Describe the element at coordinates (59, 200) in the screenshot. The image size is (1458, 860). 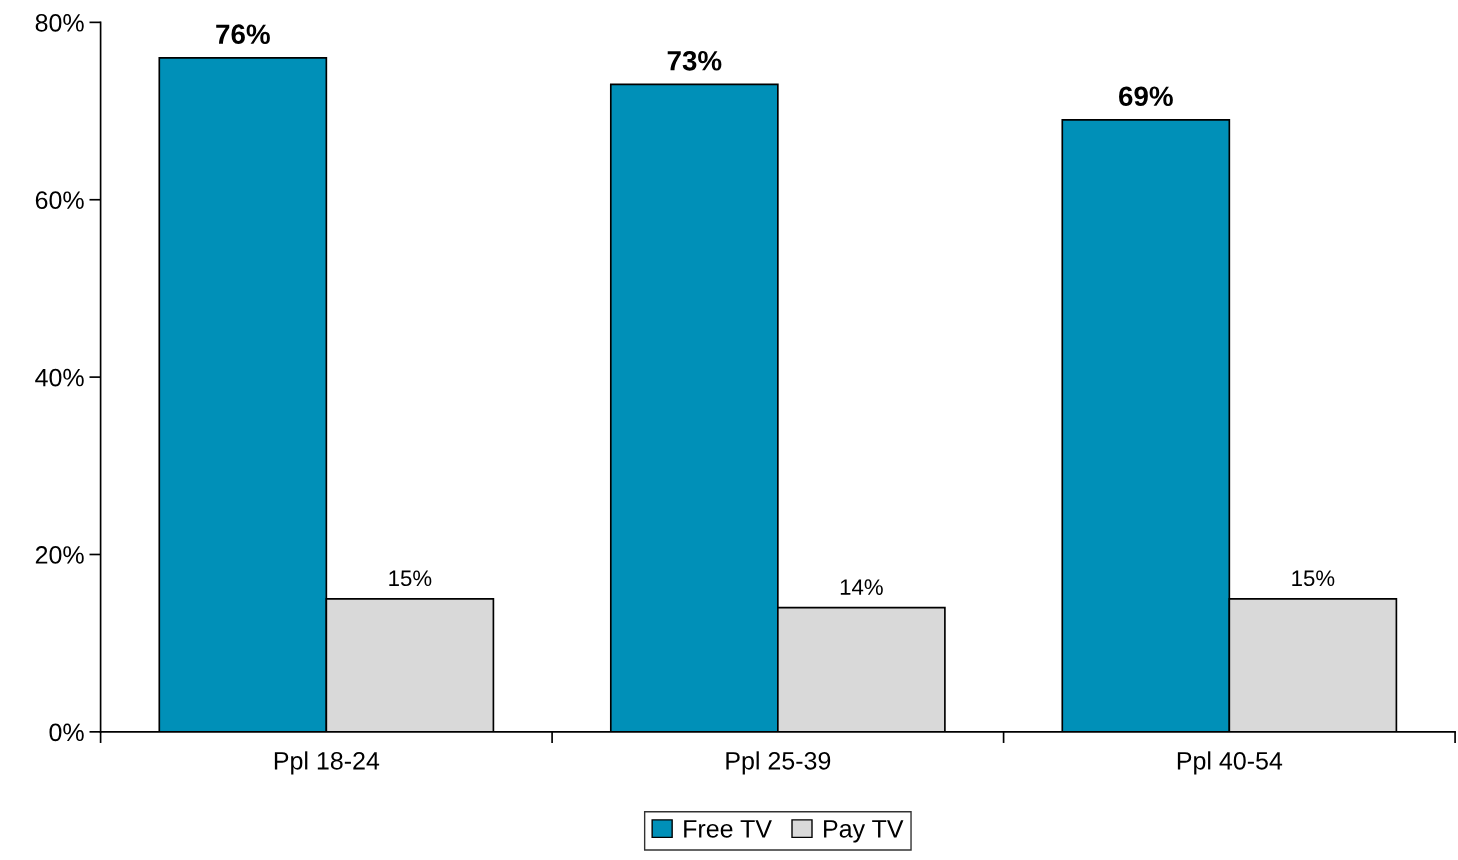
I see `y-tick-label: 60%` at that location.